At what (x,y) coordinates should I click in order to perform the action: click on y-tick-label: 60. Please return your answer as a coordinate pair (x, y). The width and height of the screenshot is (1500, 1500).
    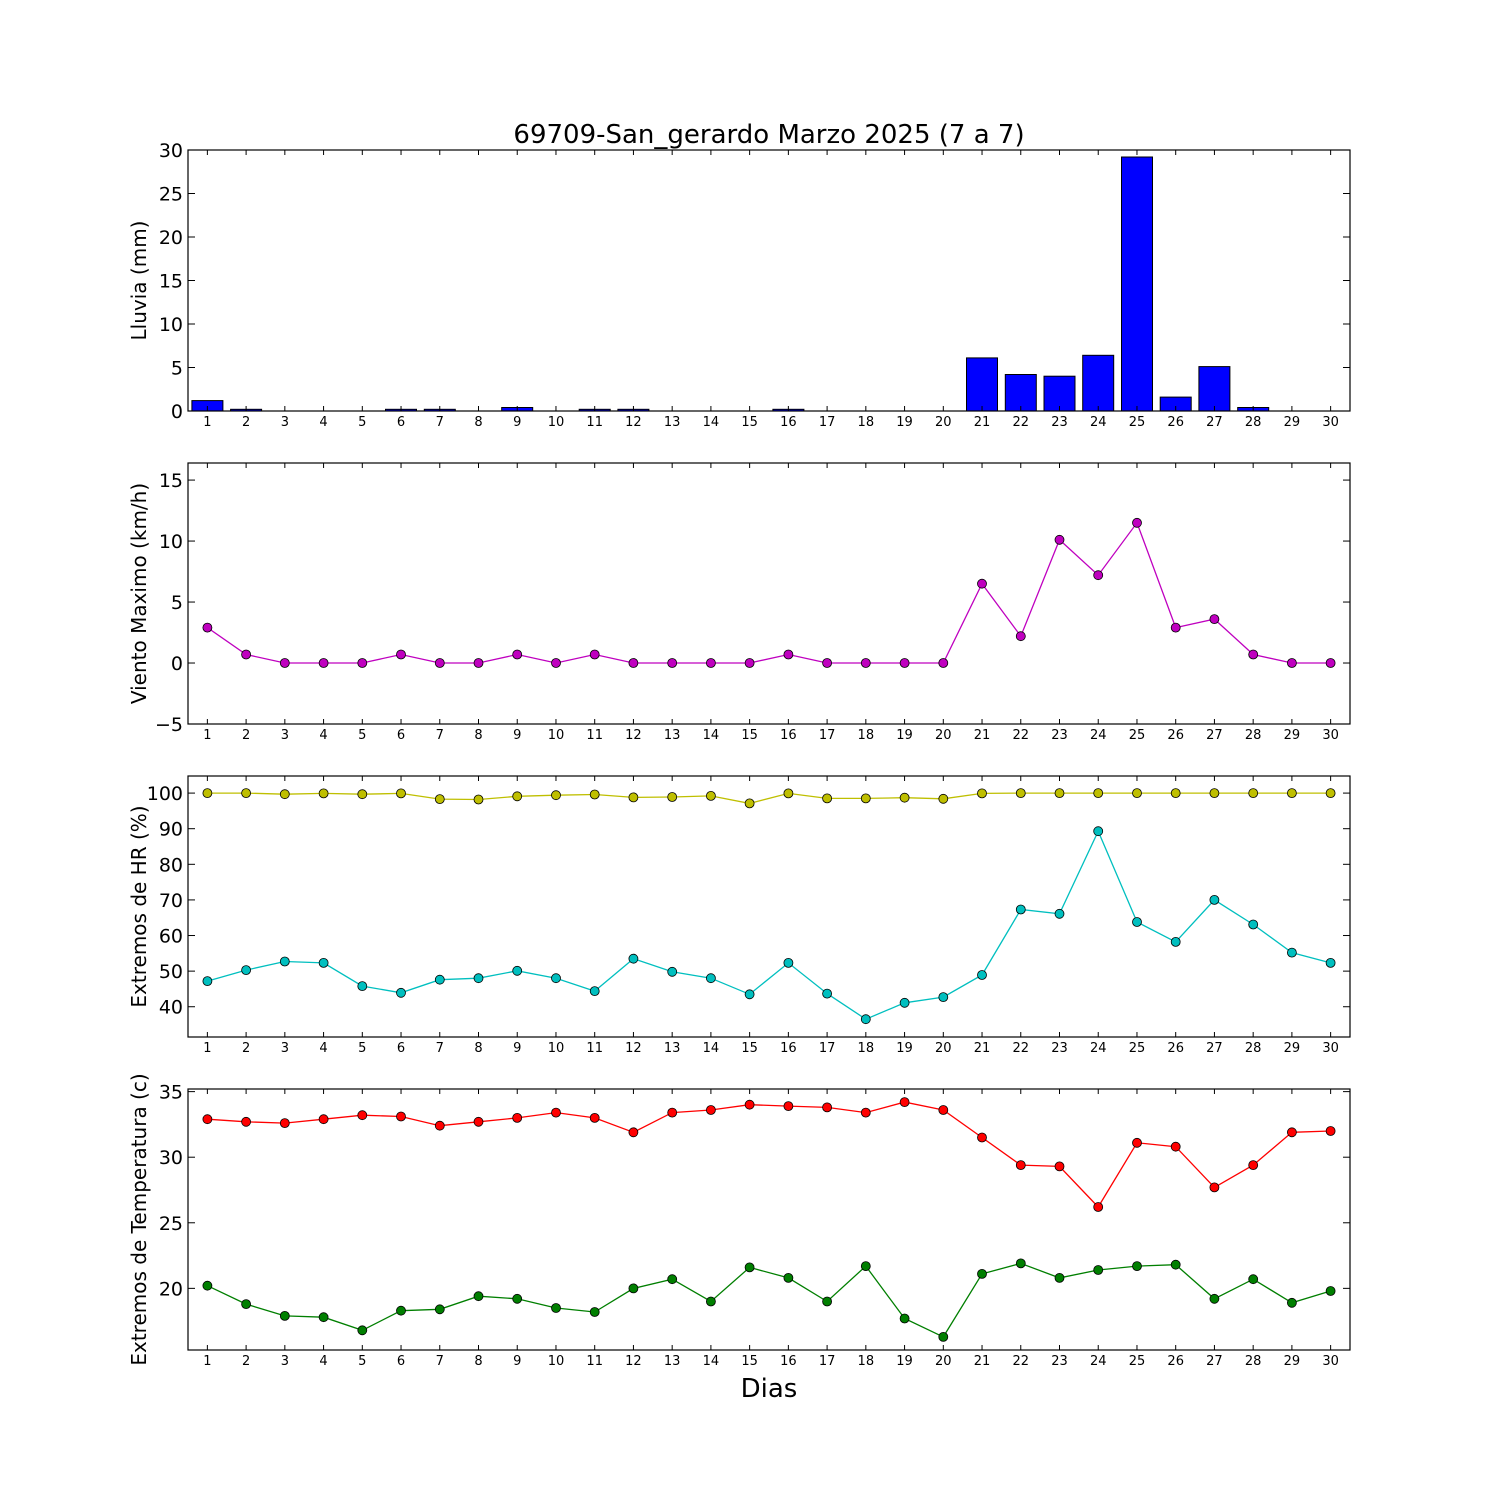
    Looking at the image, I should click on (171, 937).